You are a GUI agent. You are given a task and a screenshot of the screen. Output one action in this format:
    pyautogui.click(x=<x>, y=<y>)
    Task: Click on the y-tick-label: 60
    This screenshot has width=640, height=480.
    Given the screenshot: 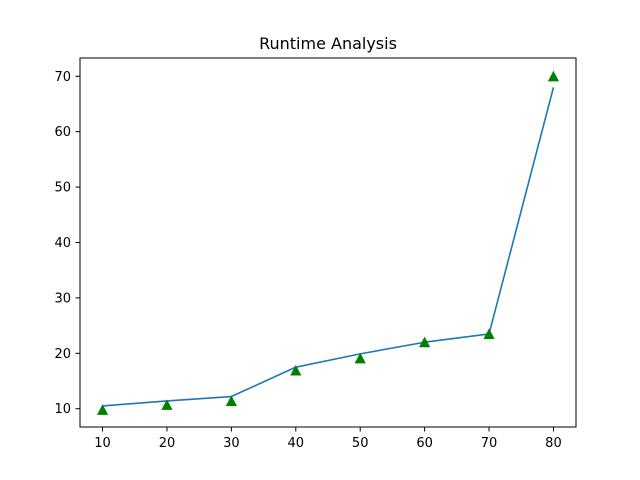 What is the action you would take?
    pyautogui.click(x=62, y=132)
    